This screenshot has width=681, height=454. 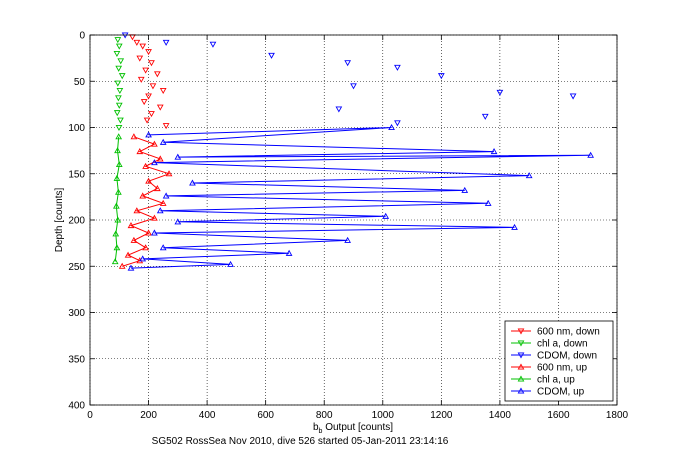 What do you see at coordinates (76, 174) in the screenshot?
I see `y-tick-label: 150` at bounding box center [76, 174].